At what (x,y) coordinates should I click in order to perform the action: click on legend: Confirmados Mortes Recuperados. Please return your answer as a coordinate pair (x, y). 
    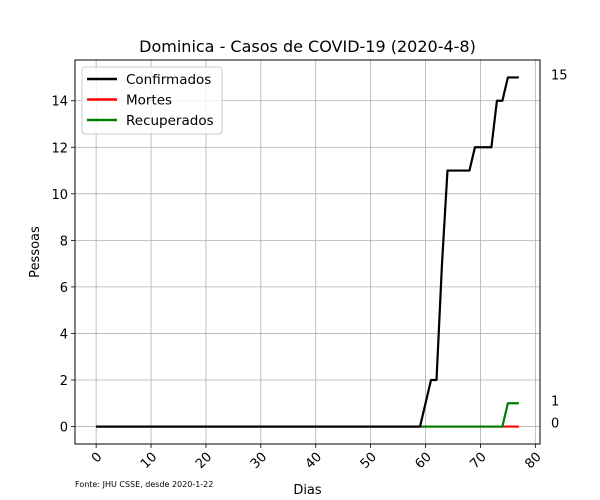
    Looking at the image, I should click on (152, 100).